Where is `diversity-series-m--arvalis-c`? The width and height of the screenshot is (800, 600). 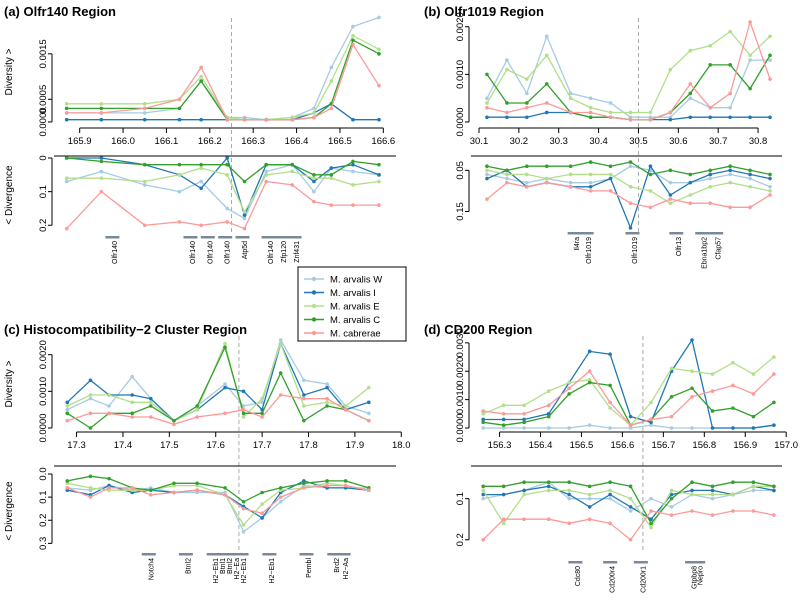
diversity-series-m--arvalis-c is located at coordinates (218, 387).